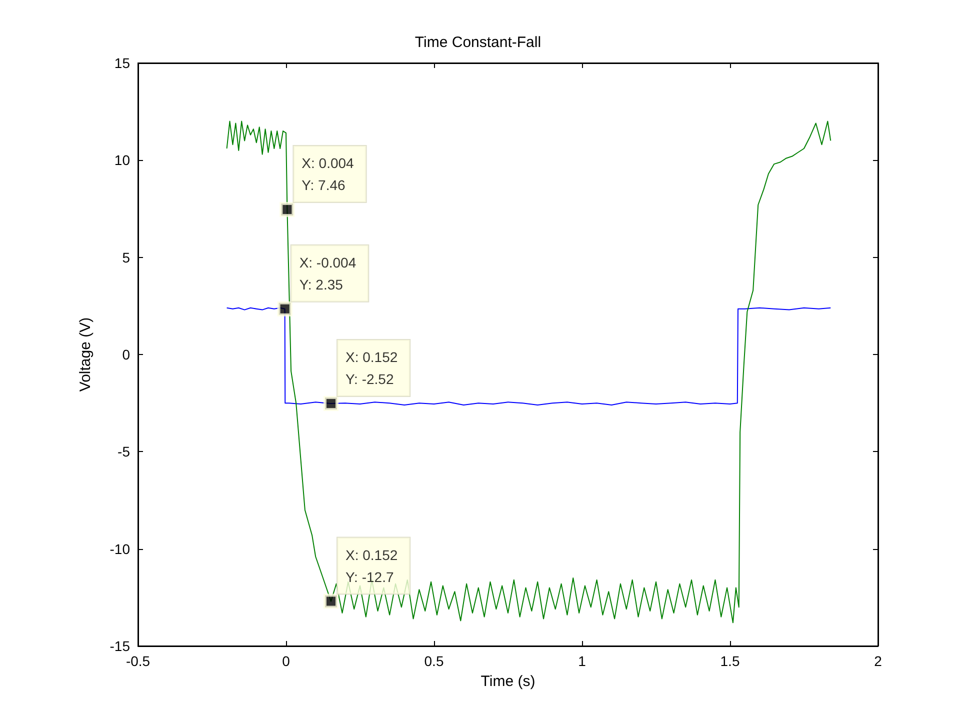 The image size is (956, 724). I want to click on y-tick-label: -5, so click(124, 452).